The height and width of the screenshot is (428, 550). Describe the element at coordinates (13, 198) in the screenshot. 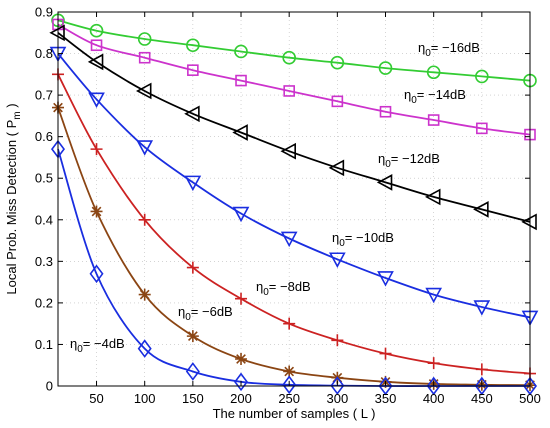

I see `y-axis-title: Local Prob. Miss Detection ( Pm )` at that location.